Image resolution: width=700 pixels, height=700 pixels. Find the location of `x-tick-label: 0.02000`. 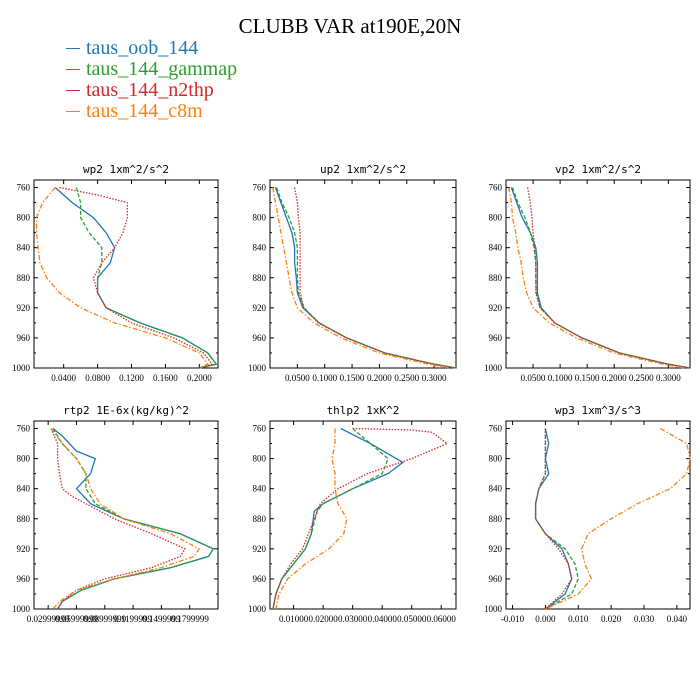

x-tick-label: 0.02000 is located at coordinates (324, 619).